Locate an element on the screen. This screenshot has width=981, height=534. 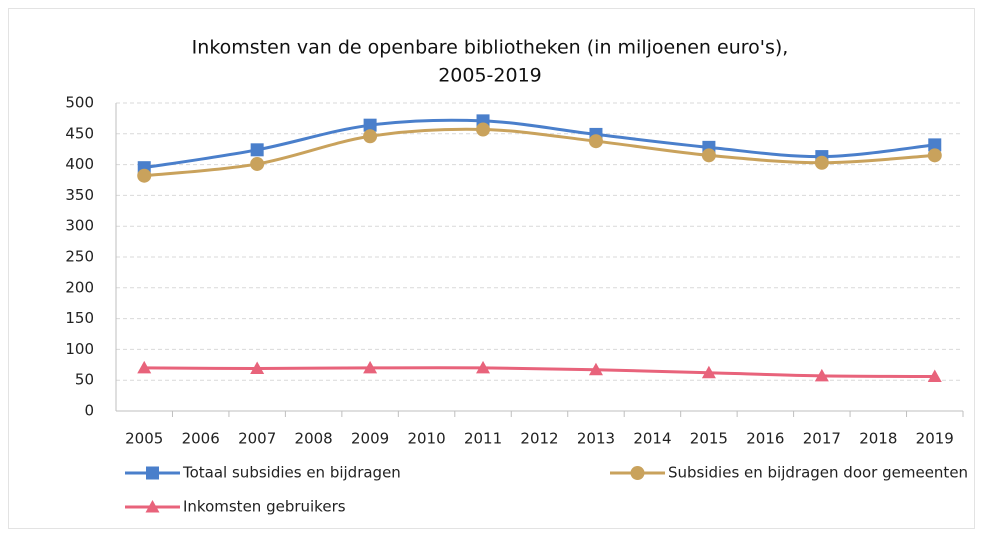
y-tick-label: 450 is located at coordinates (79, 133).